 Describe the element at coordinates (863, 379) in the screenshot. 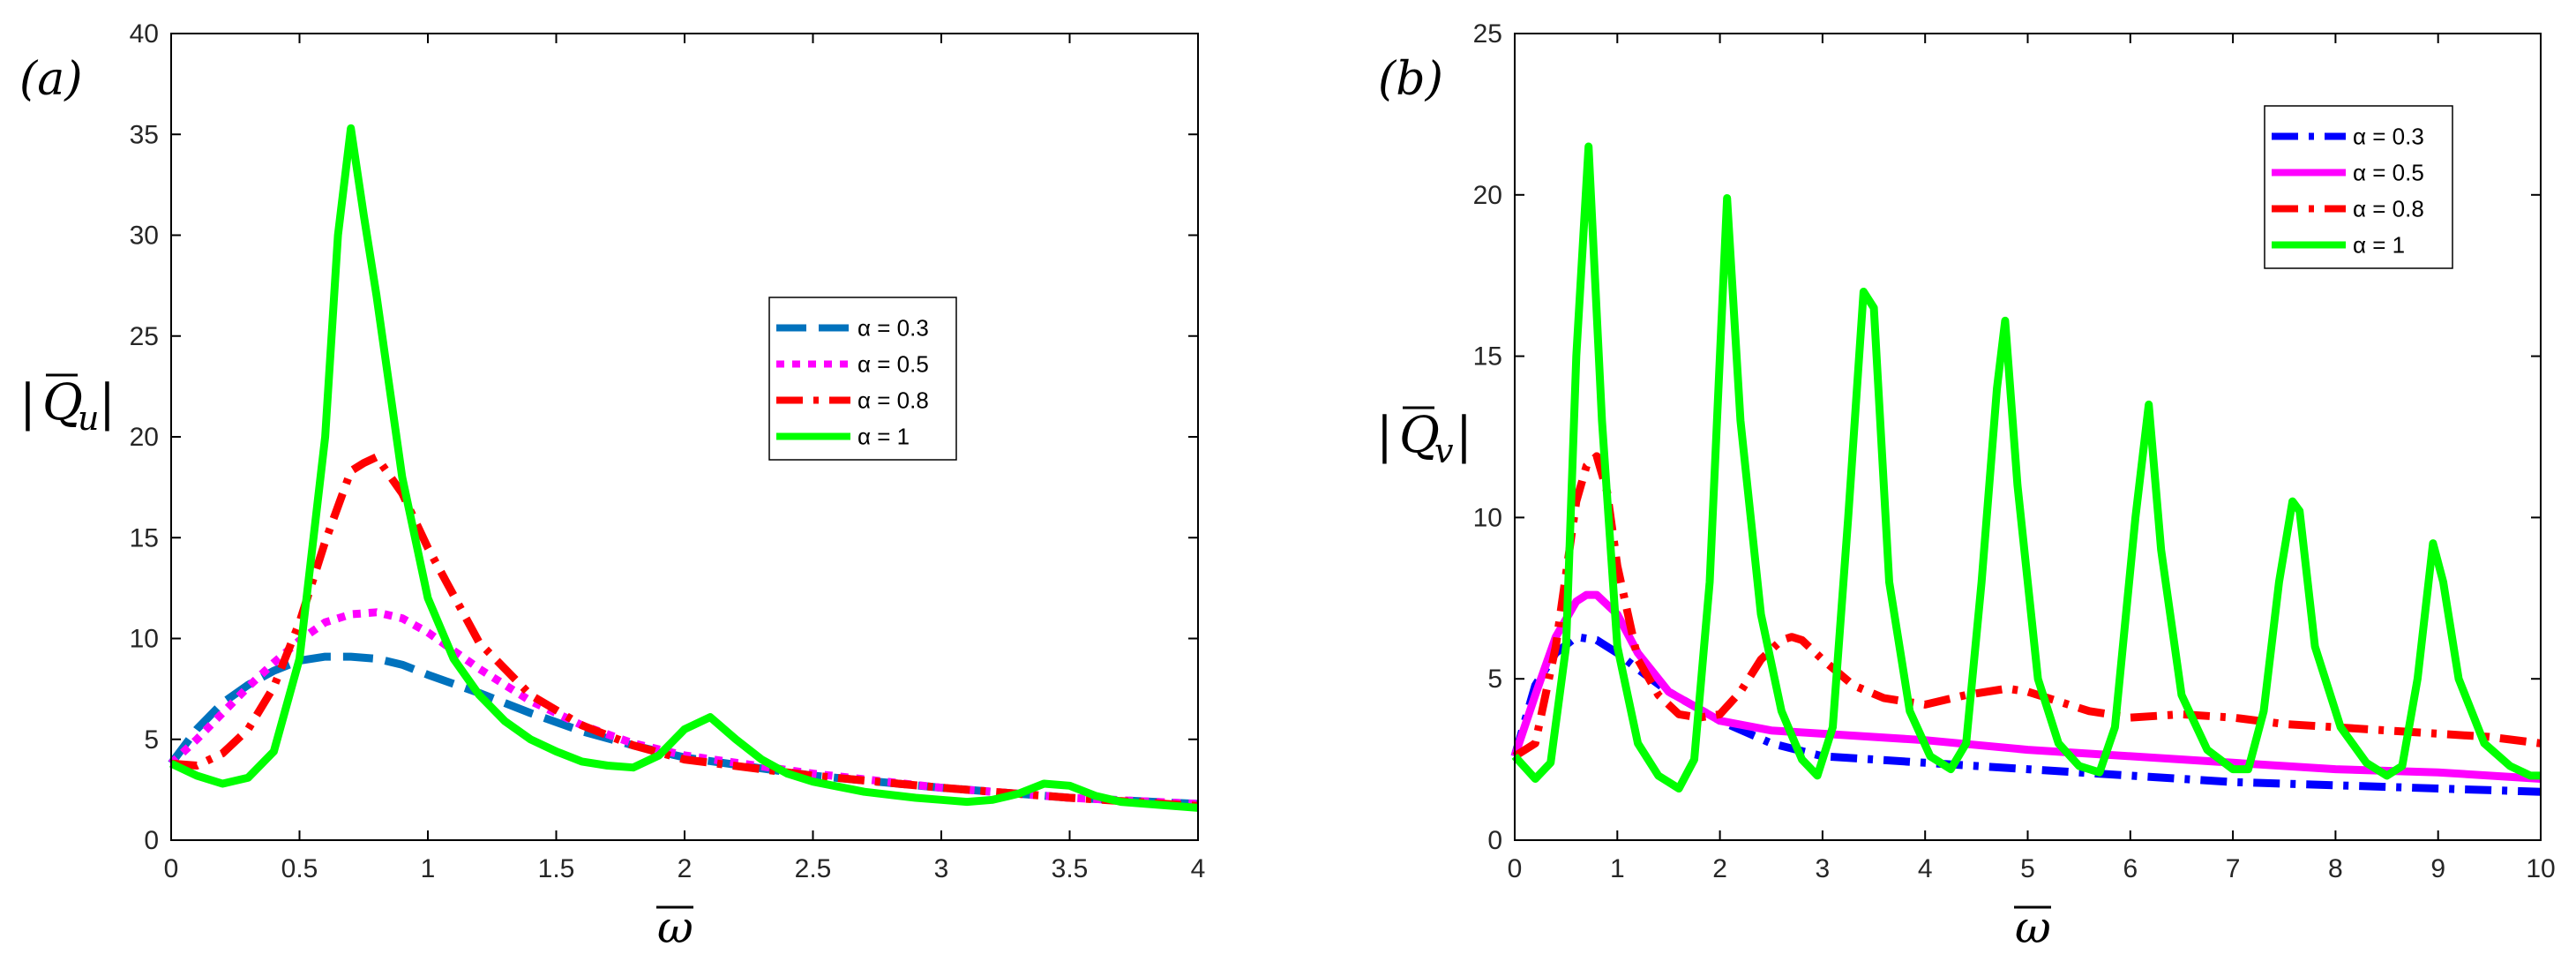

I see `panel-a-legend: α = 0.3 α = 0.5 α = 0.8 α = 1` at that location.